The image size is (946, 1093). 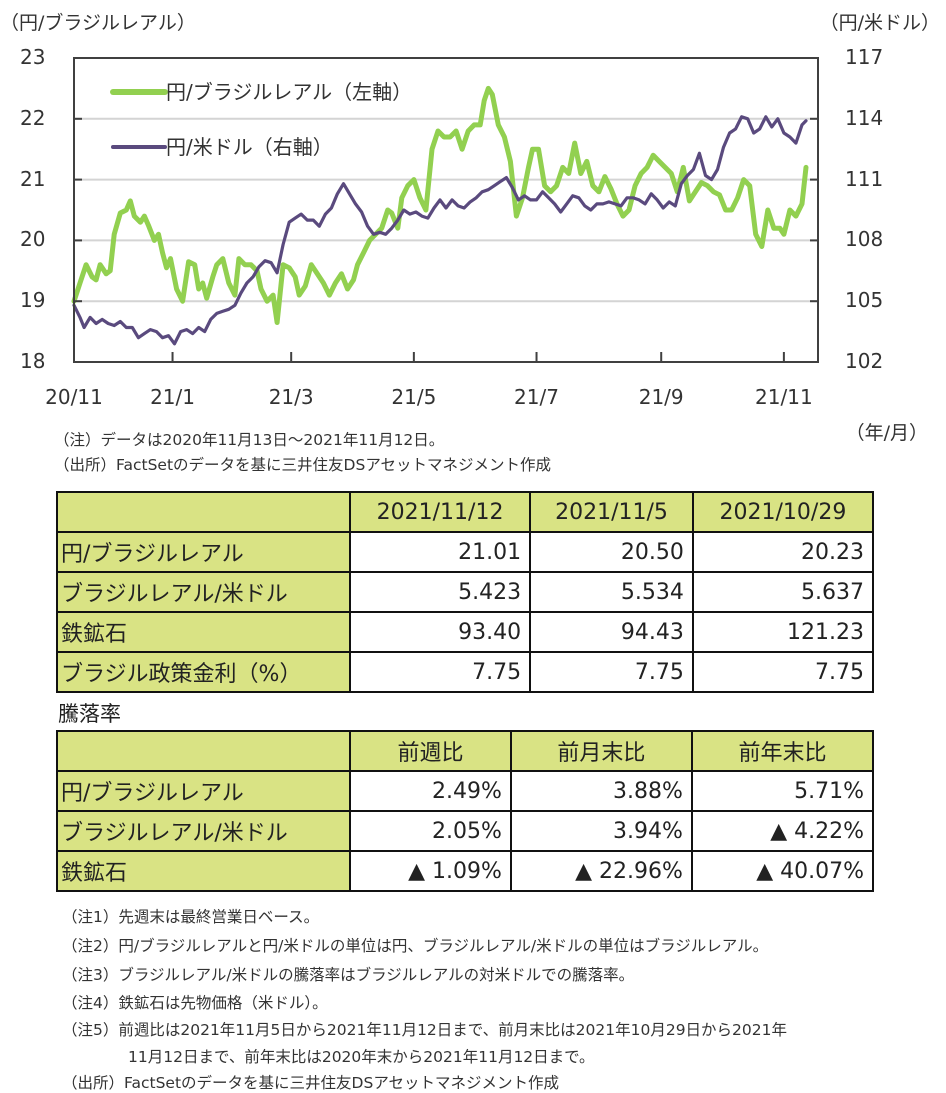 What do you see at coordinates (291, 397) in the screenshot?
I see `x-tick-label: 21/3` at bounding box center [291, 397].